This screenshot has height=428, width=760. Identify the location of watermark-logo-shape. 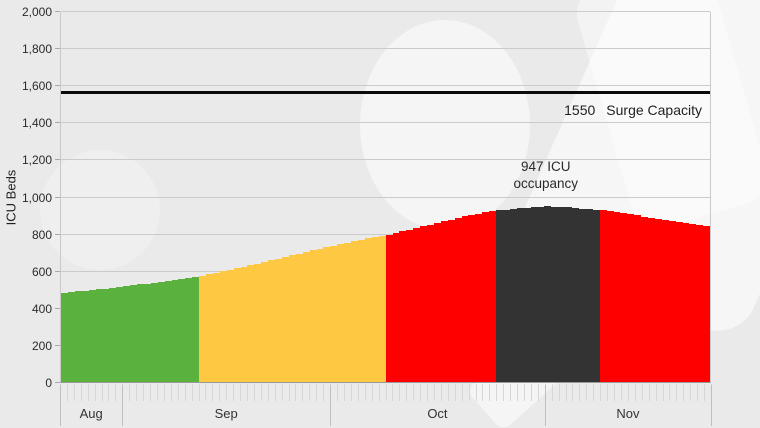
(445, 125).